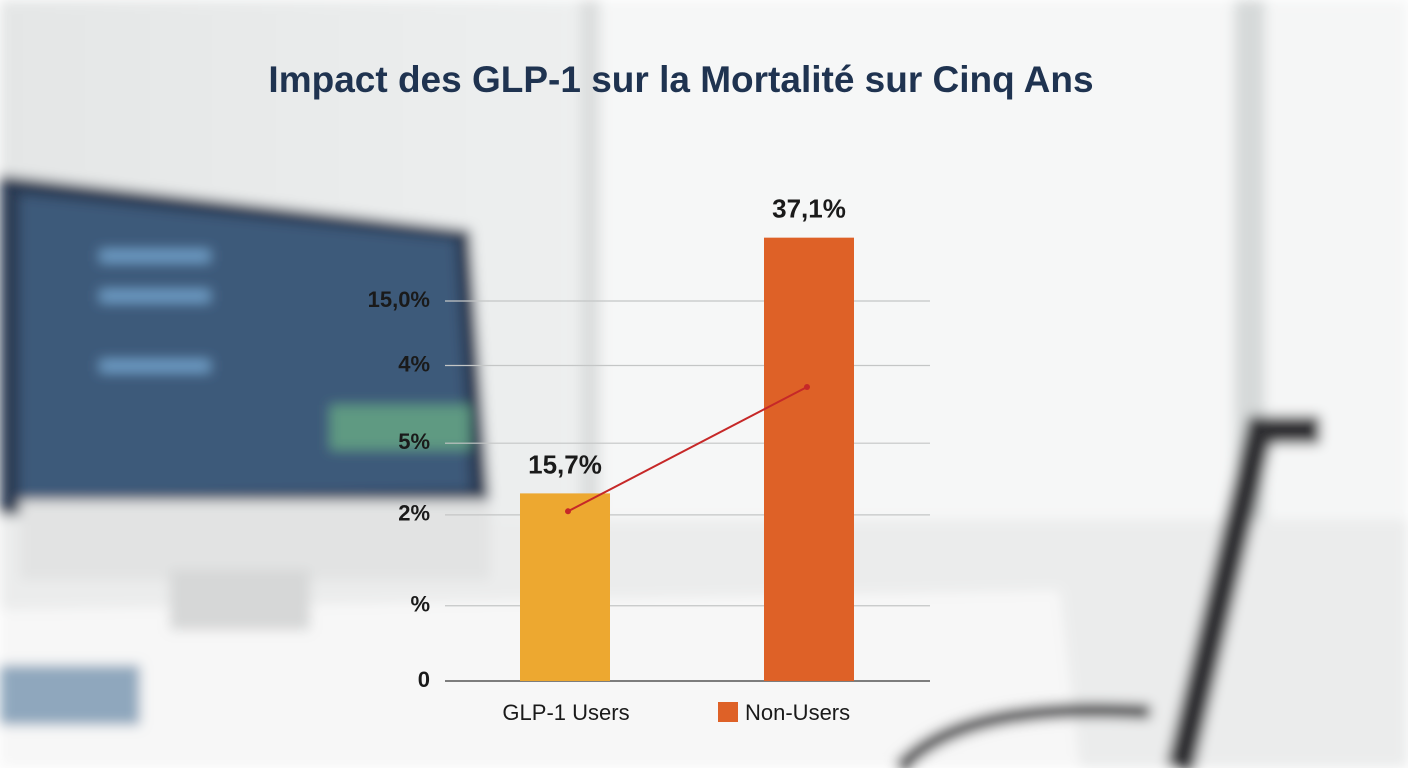 The image size is (1408, 768). Describe the element at coordinates (565, 464) in the screenshot. I see `value-label: 15,7%` at that location.